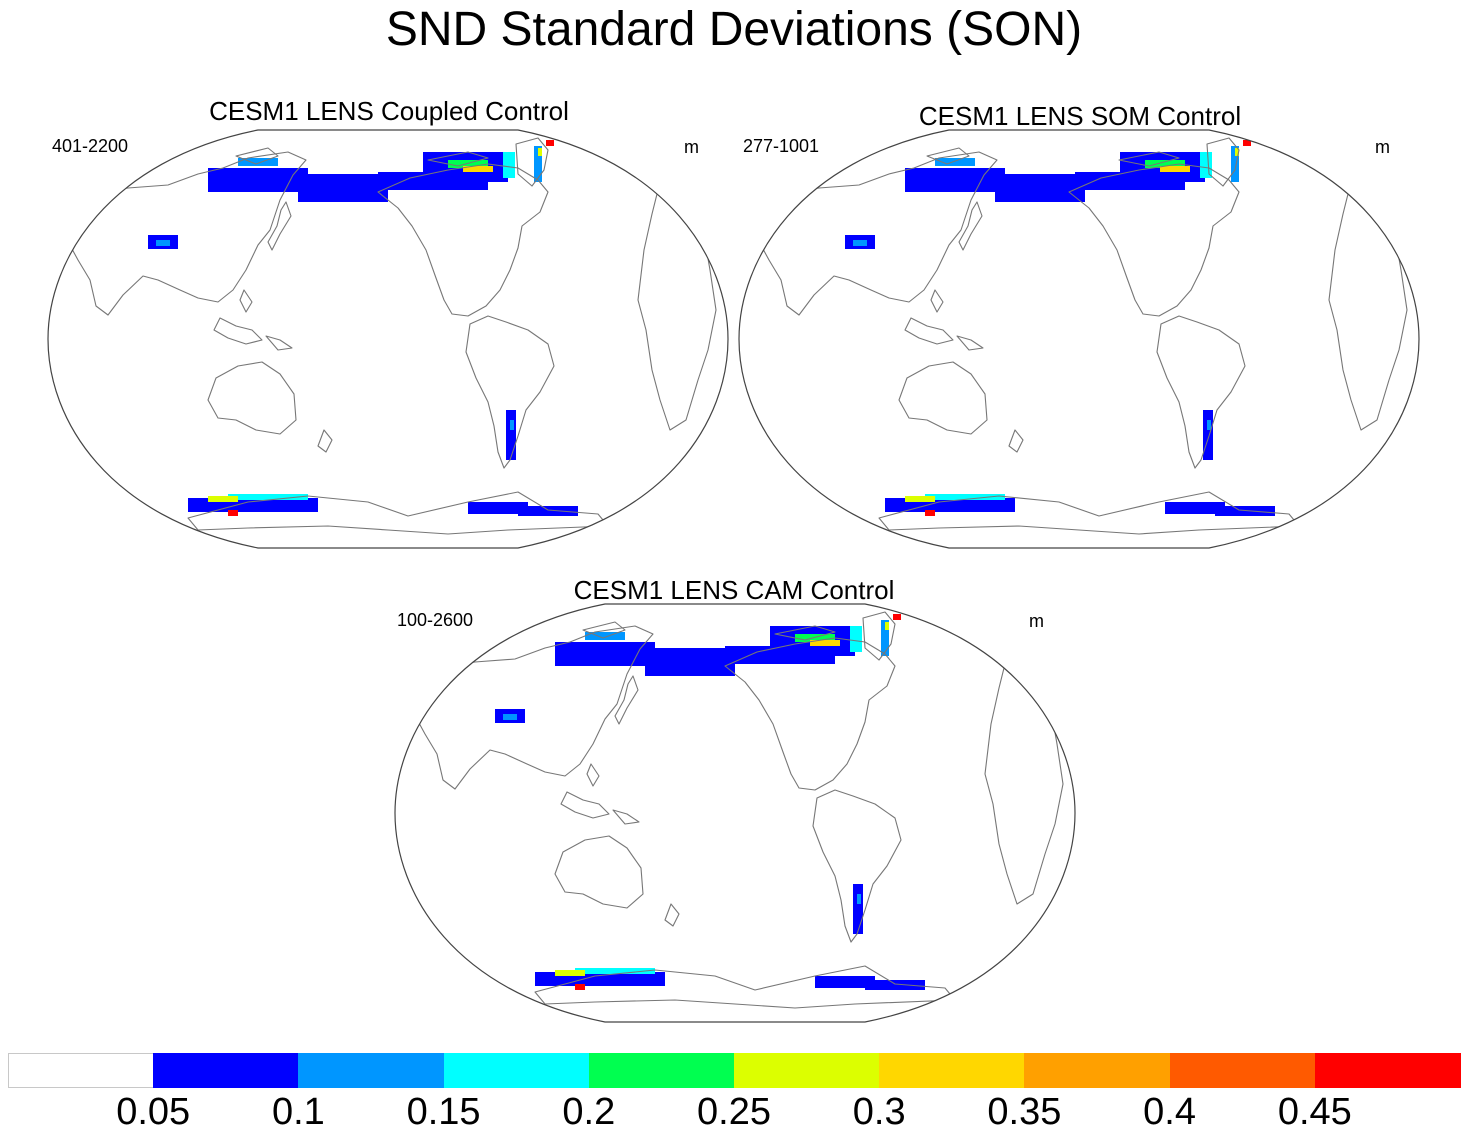 This screenshot has height=1134, width=1468. Describe the element at coordinates (298, 1112) in the screenshot. I see `colorbar-tick-label: 0.1` at that location.